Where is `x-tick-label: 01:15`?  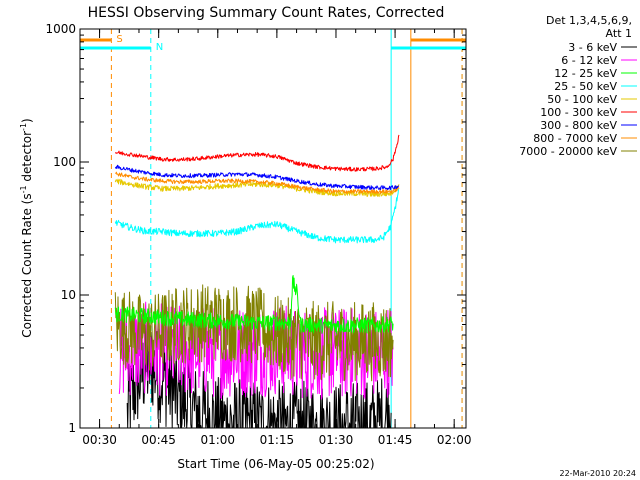 x-tick-label: 01:15 is located at coordinates (277, 440).